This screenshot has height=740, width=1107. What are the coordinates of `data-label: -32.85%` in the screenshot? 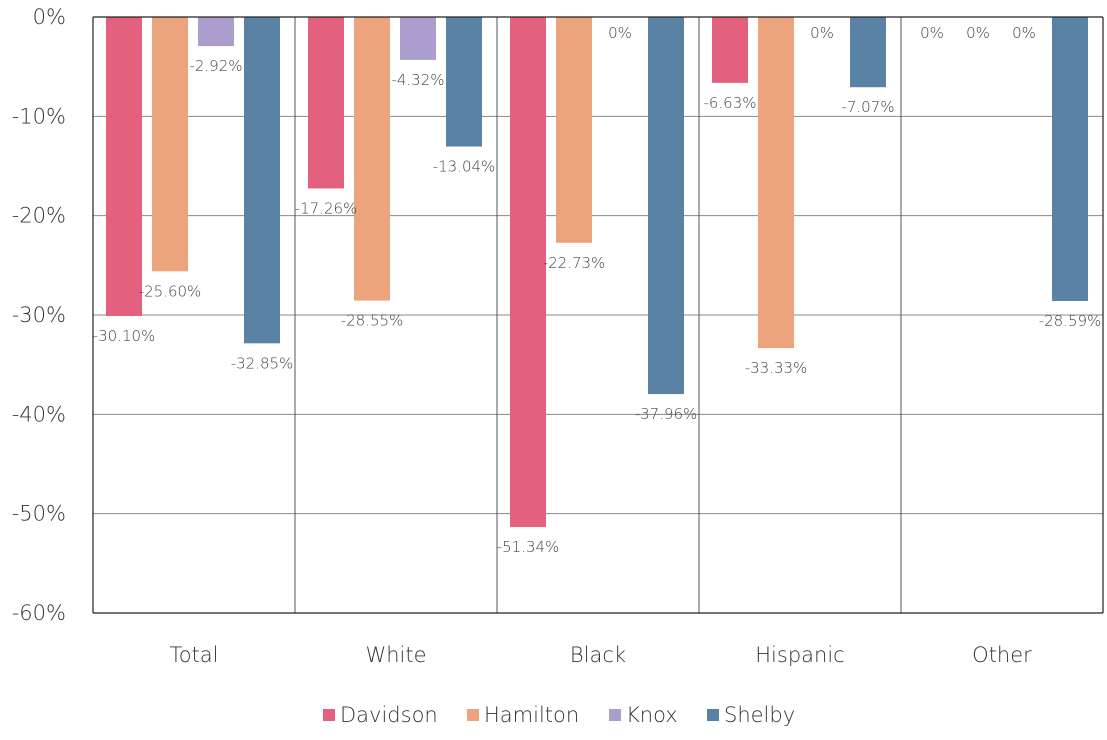 It's located at (262, 363).